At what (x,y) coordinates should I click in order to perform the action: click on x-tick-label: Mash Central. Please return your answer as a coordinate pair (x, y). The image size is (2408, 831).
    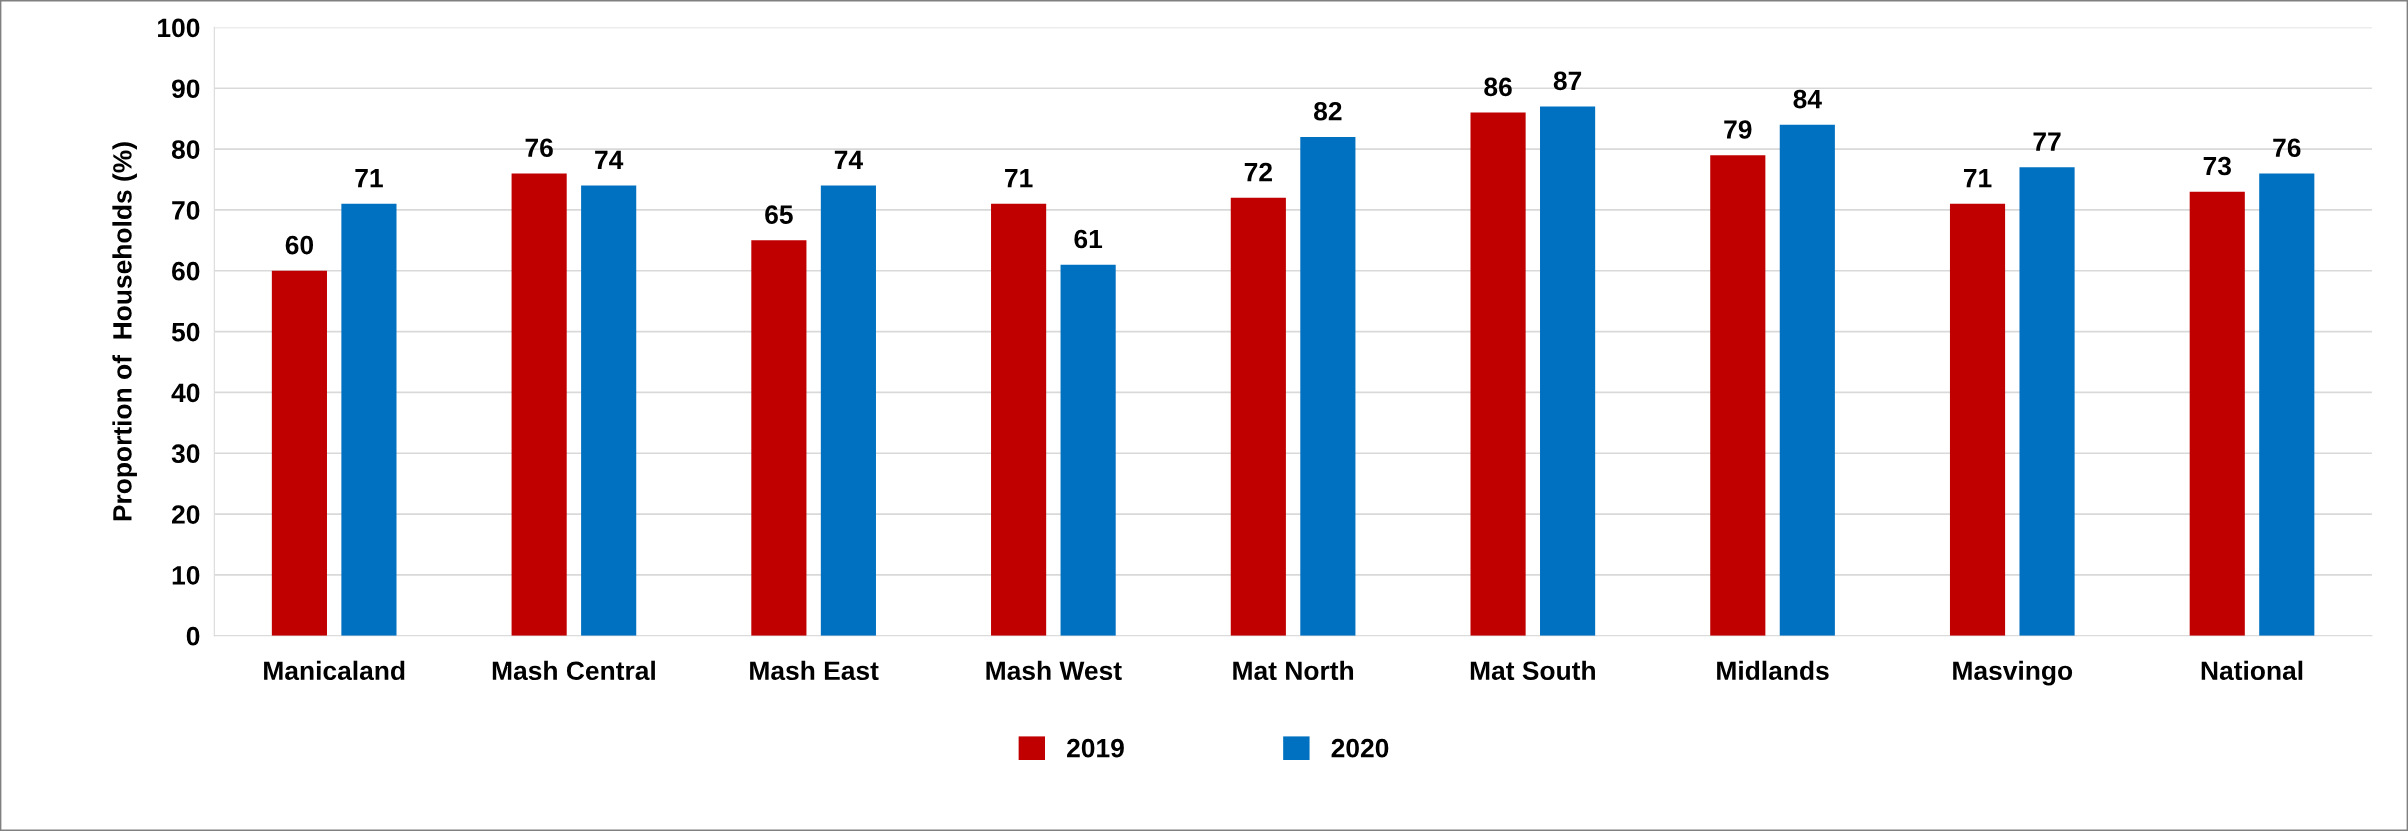
    Looking at the image, I should click on (573, 670).